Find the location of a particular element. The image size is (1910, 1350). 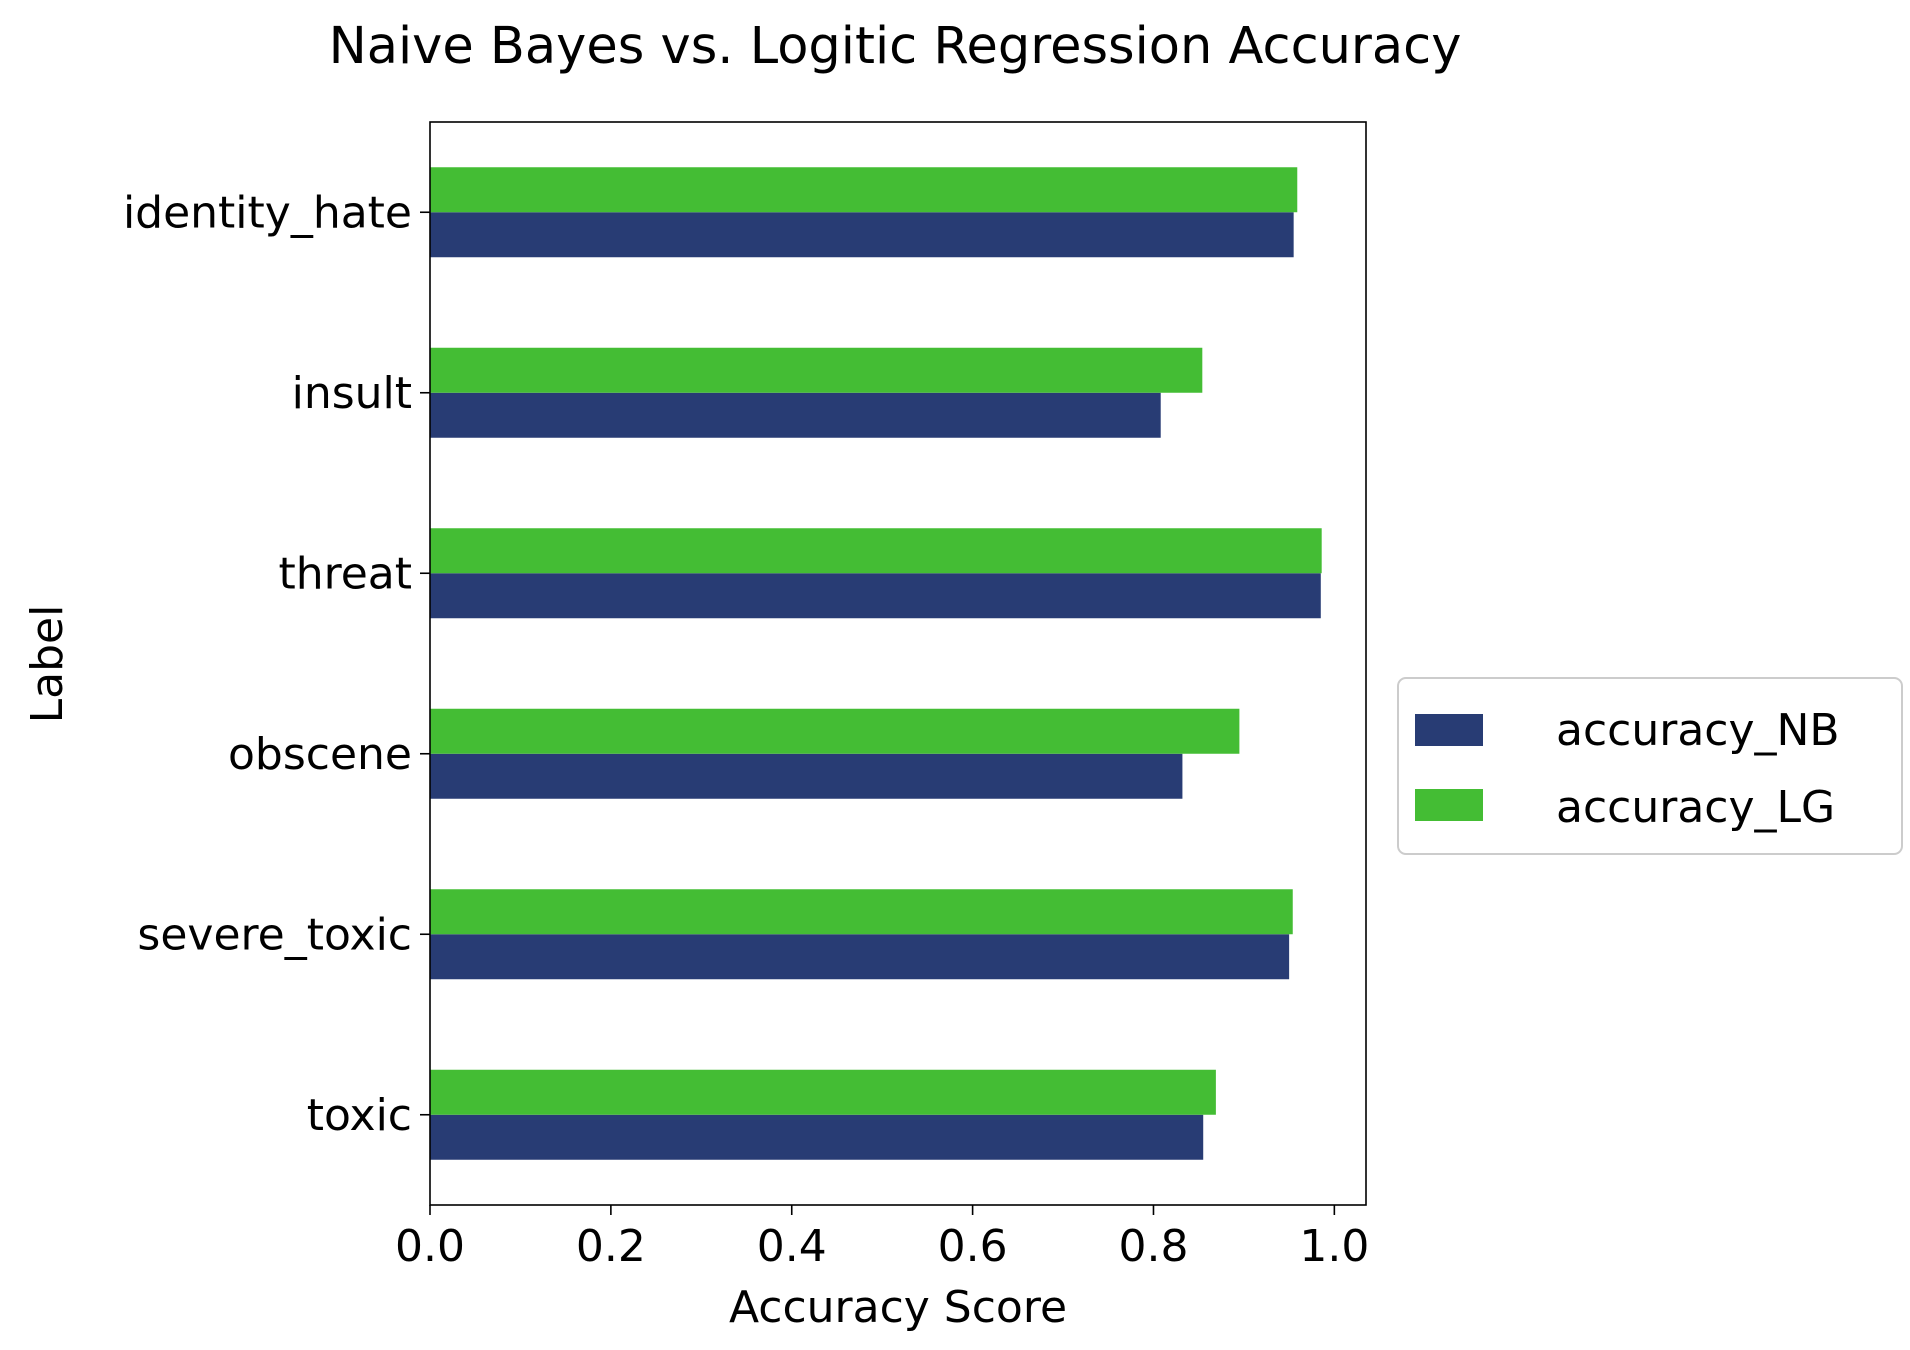

legend: accuracy_NB accuracy_LG is located at coordinates (1650, 766).